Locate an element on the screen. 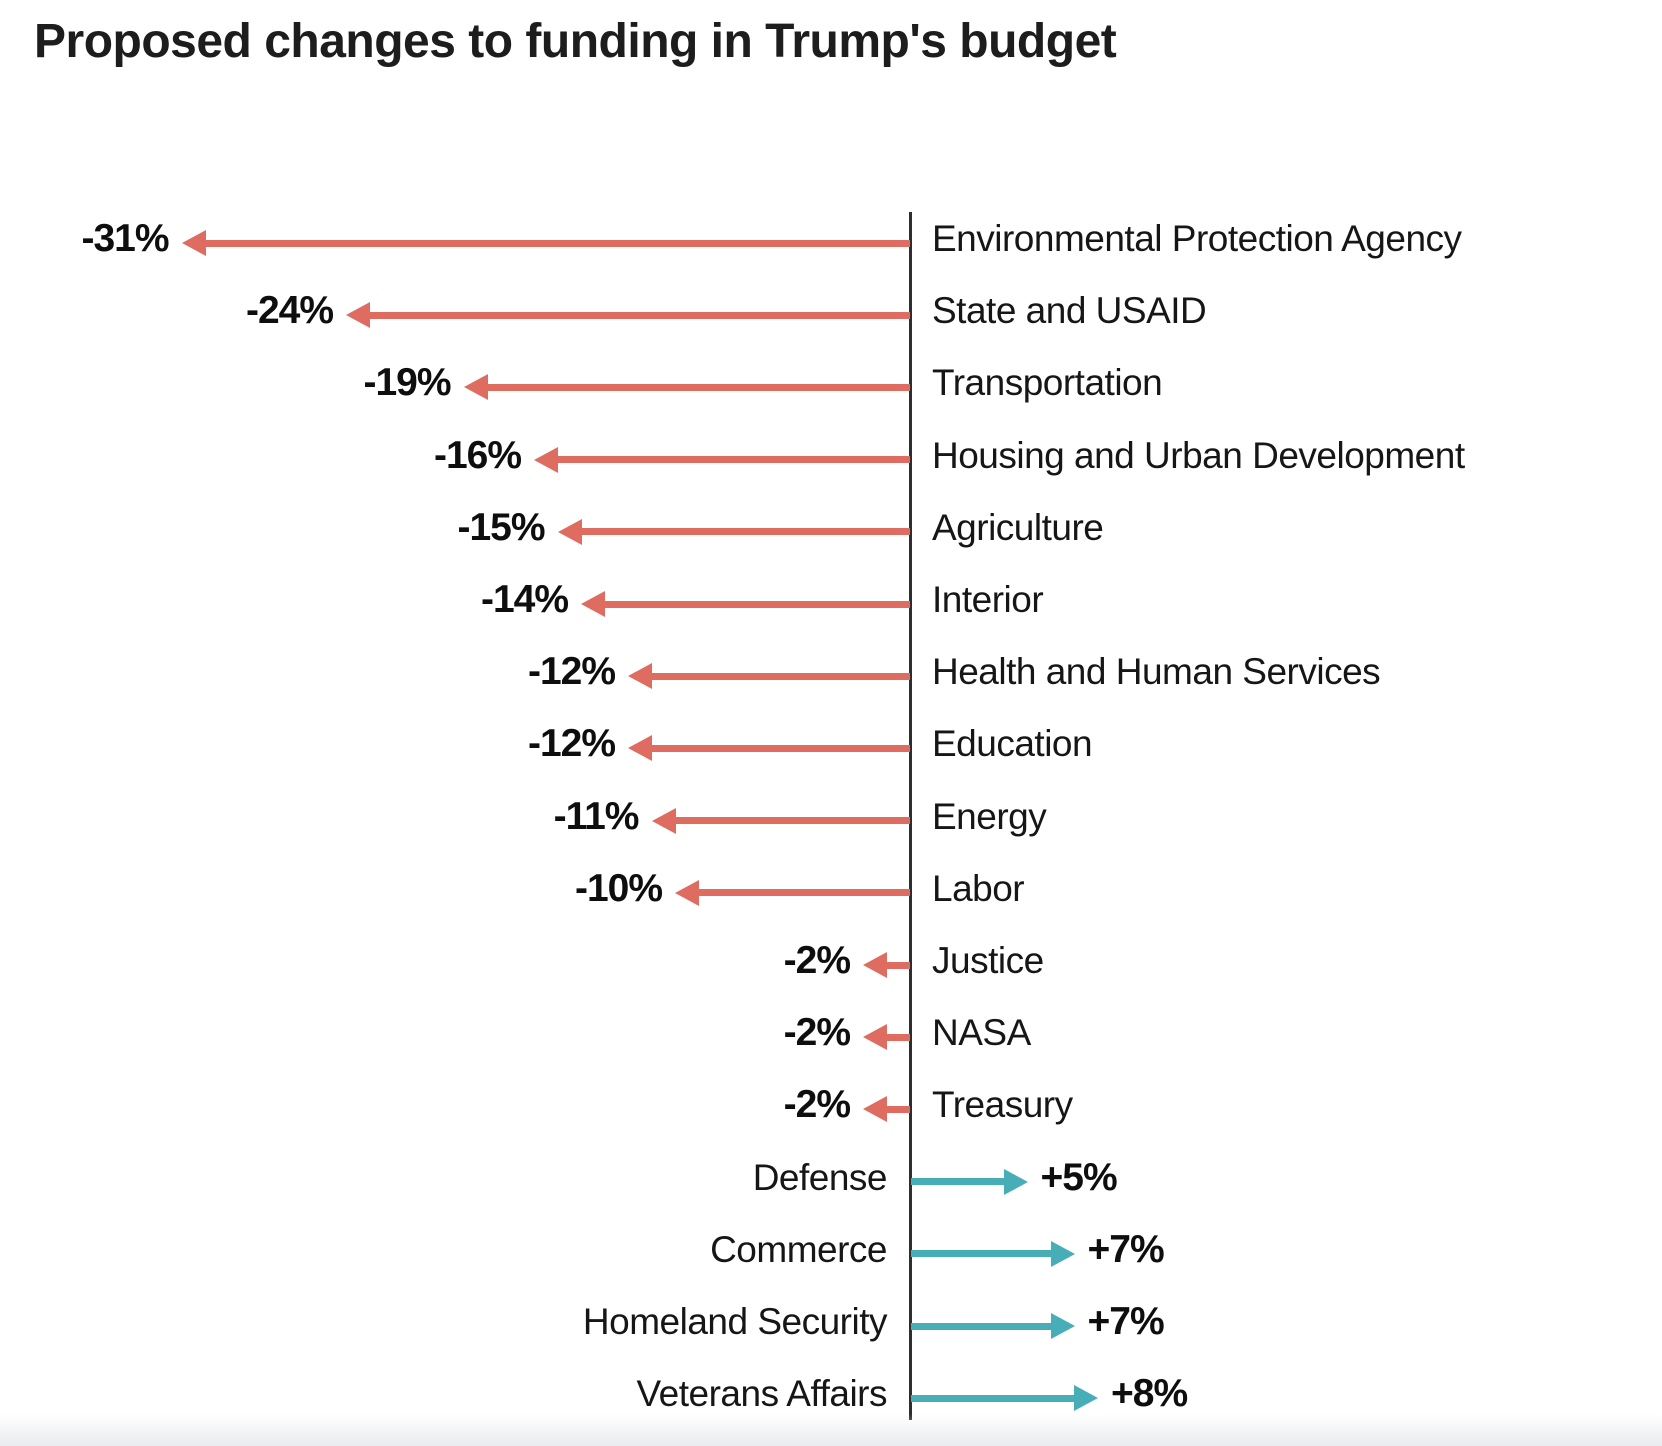 This screenshot has width=1662, height=1446. chart-row: -10% Labor is located at coordinates (831, 893).